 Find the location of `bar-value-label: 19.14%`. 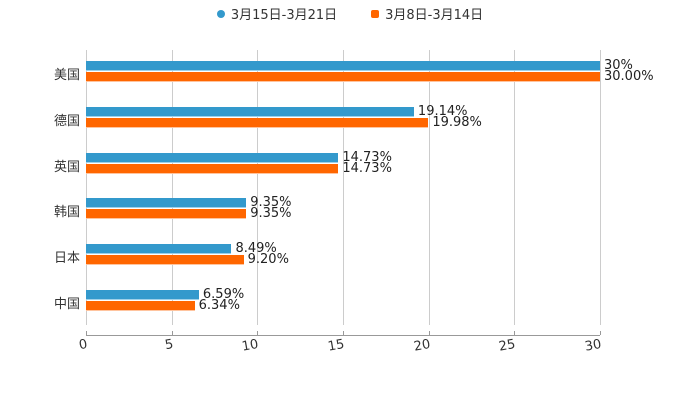

bar-value-label: 19.14% is located at coordinates (442, 111).